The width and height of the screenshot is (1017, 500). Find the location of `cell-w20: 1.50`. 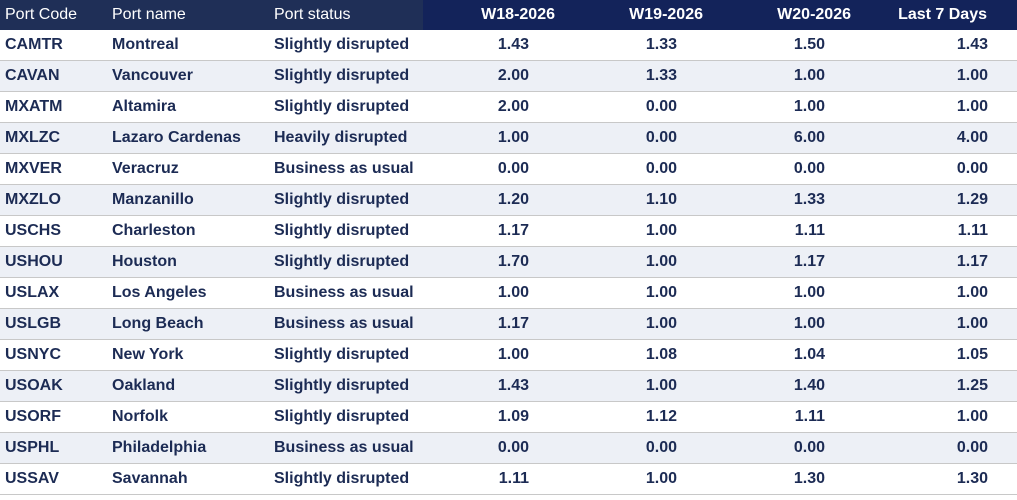

cell-w20: 1.50 is located at coordinates (809, 44).